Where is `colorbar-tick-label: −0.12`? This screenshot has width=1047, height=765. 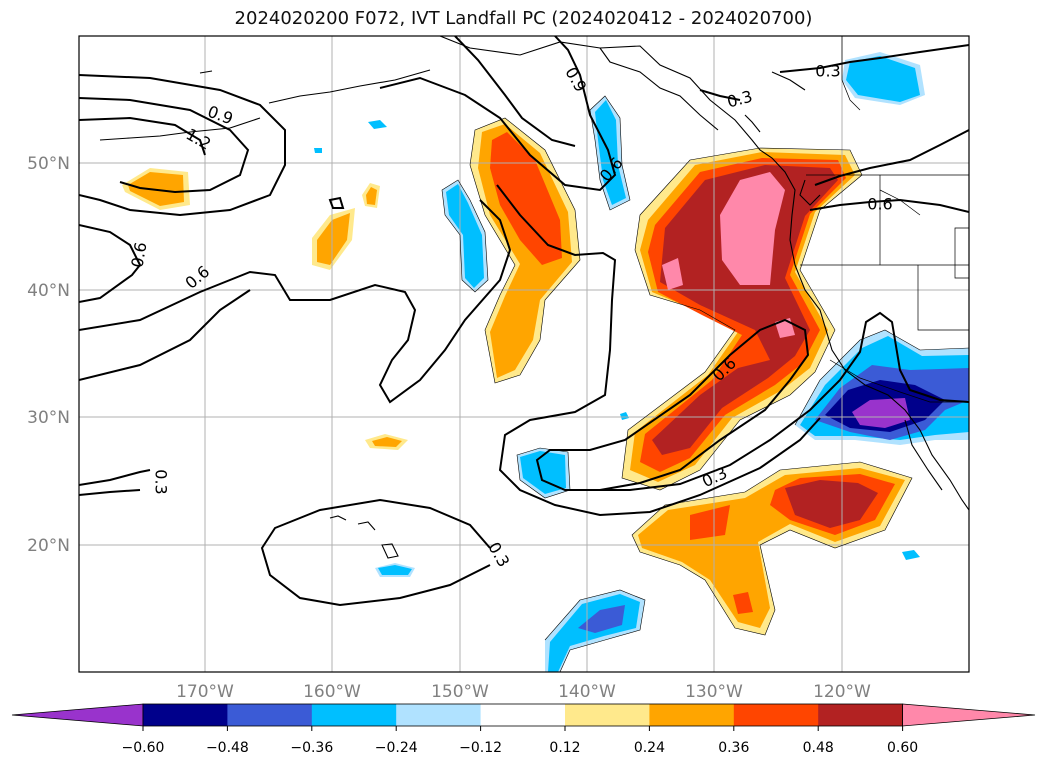 colorbar-tick-label: −0.12 is located at coordinates (480, 748).